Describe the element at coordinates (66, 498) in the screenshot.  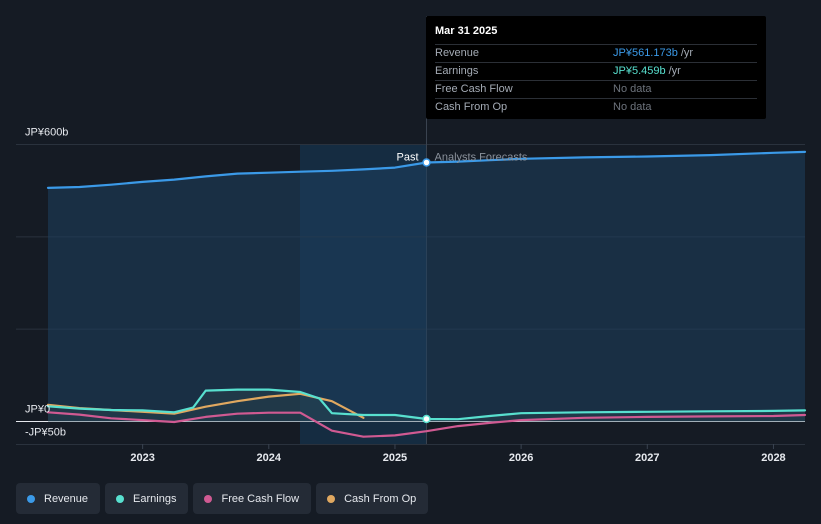
I see `legend-label: Revenue` at that location.